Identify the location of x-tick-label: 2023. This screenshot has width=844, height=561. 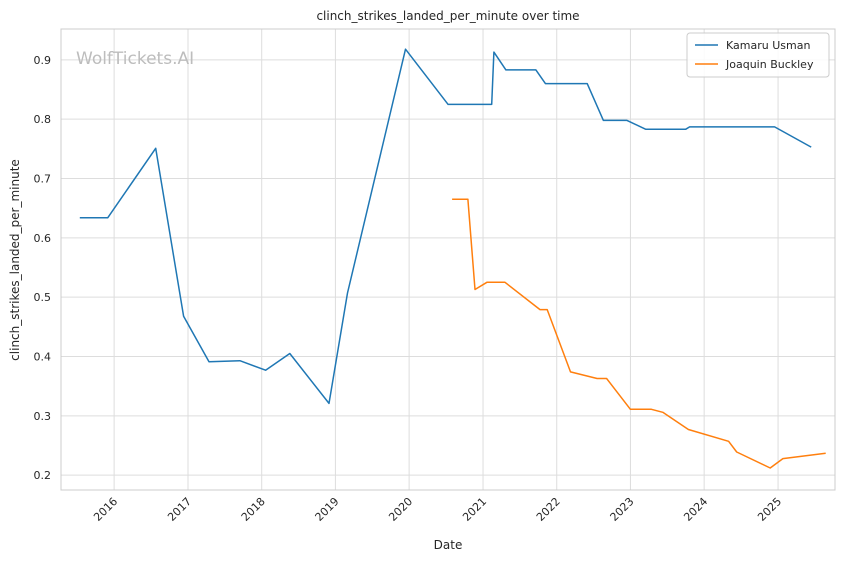
(622, 509).